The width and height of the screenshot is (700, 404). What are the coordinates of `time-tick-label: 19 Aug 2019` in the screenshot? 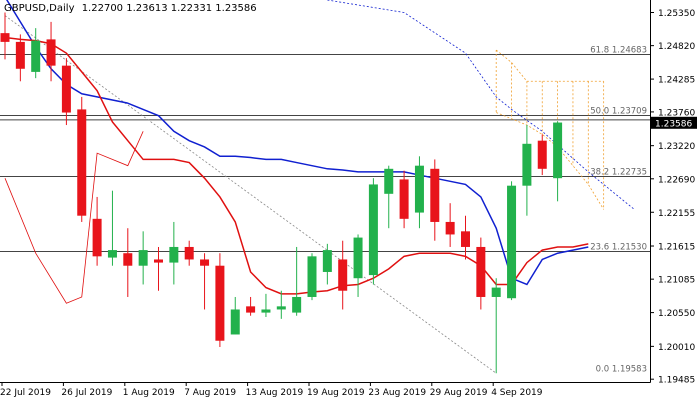 It's located at (336, 393).